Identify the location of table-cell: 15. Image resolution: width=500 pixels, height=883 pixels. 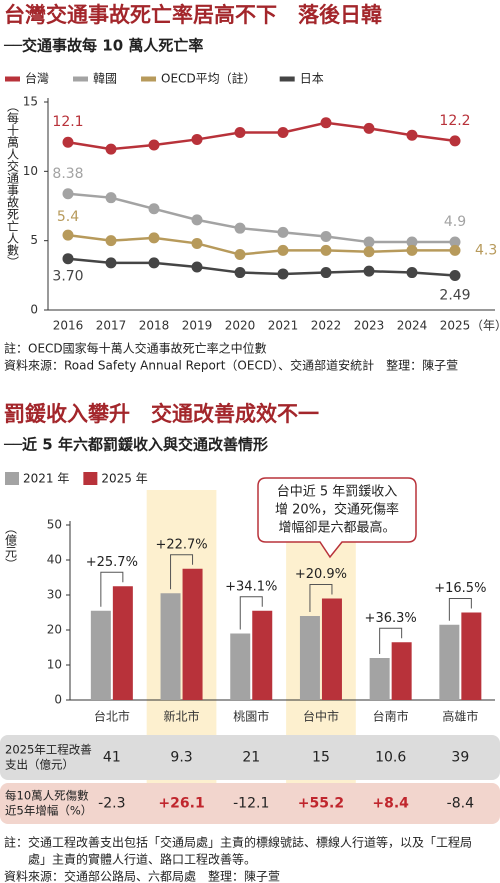
(321, 758).